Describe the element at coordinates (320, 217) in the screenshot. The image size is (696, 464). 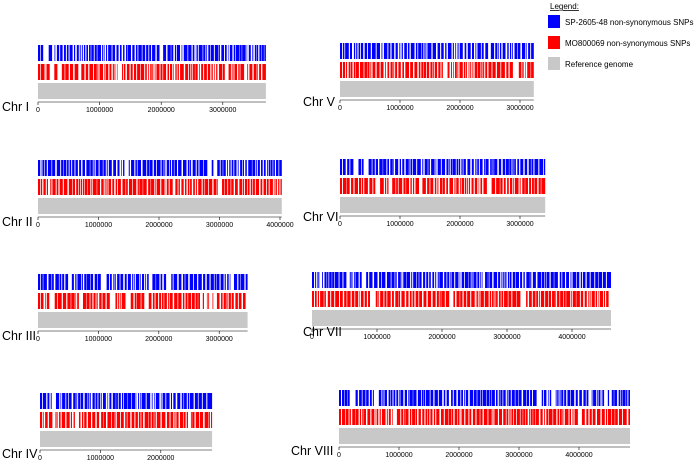
I see `chromosome-label: Chr VI` at that location.